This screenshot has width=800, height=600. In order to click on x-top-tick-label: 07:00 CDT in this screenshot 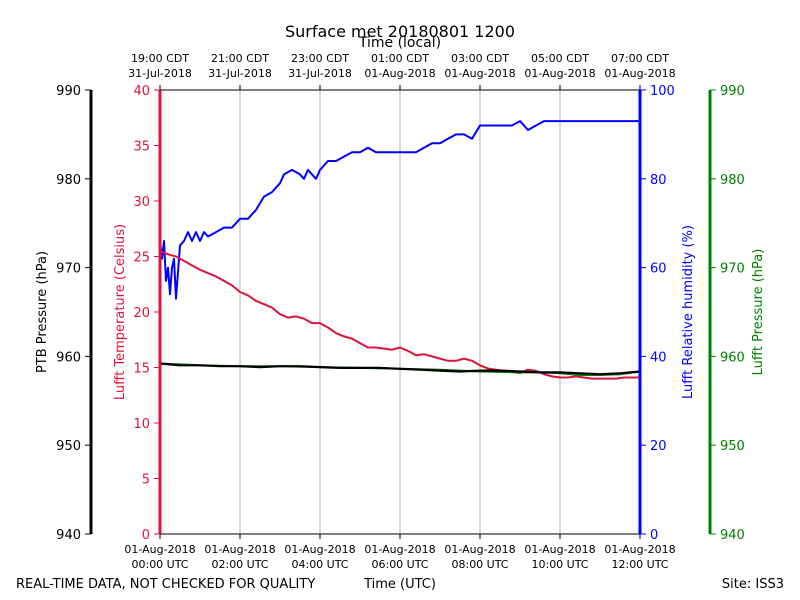, I will do `click(640, 58)`.